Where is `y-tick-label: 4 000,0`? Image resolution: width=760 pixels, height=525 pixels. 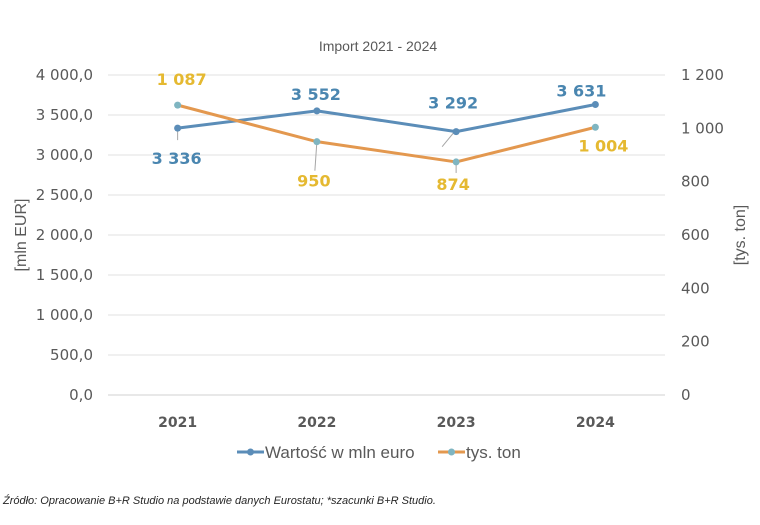
y-tick-label: 4 000,0 is located at coordinates (64, 75).